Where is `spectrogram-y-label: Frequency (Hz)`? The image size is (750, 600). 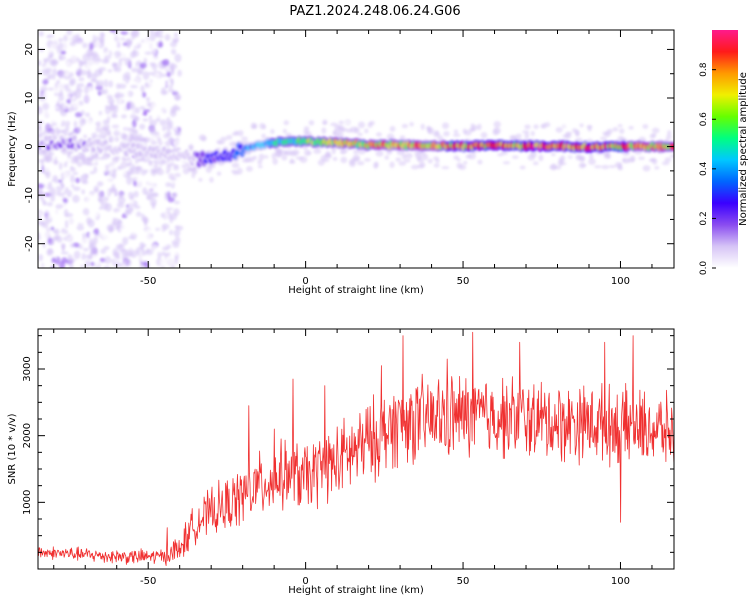 spectrogram-y-label: Frequency (Hz) is located at coordinates (12, 149).